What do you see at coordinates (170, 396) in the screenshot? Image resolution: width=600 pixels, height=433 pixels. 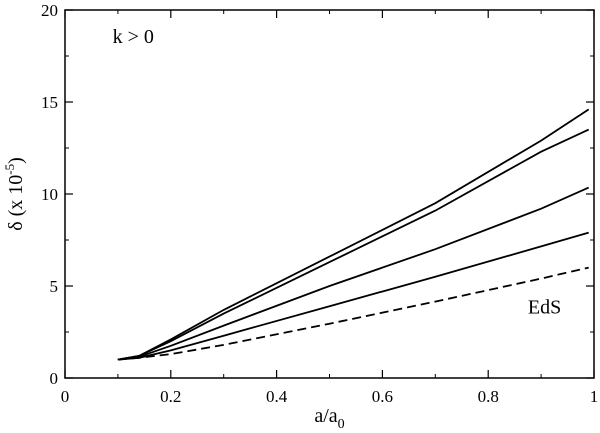 I see `x-tick-label: 0.2` at bounding box center [170, 396].